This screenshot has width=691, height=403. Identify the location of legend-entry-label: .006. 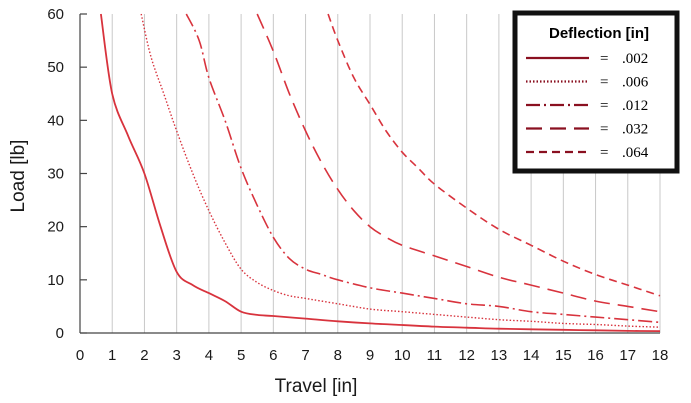
(635, 83).